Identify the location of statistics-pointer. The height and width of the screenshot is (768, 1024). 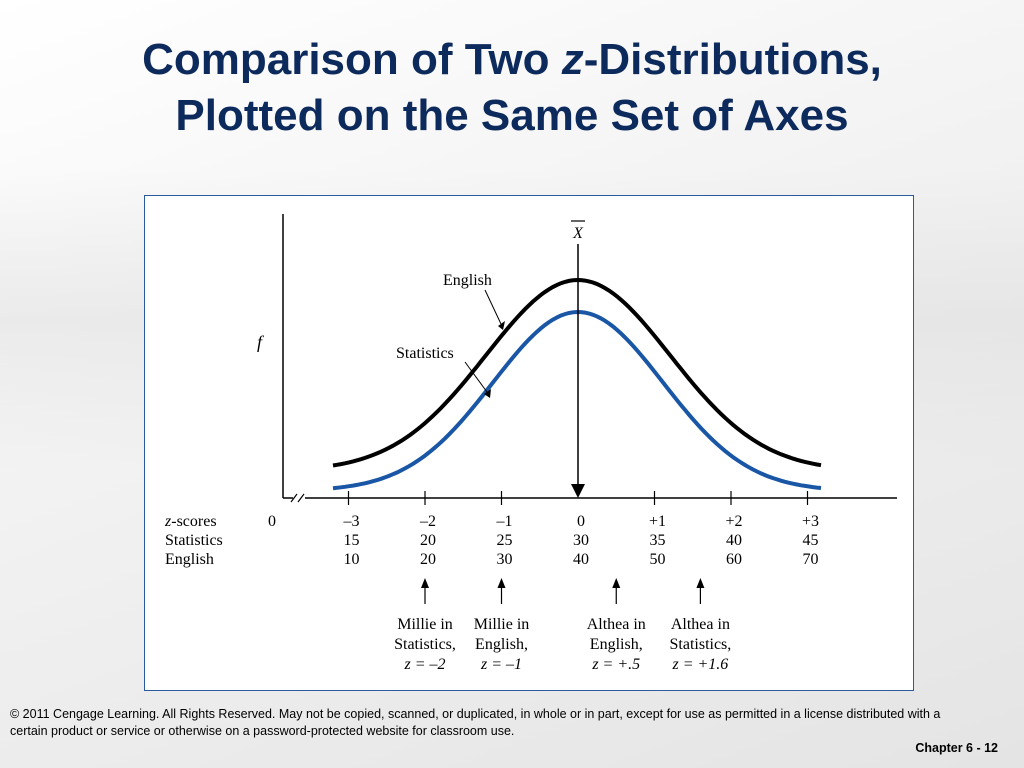
(476, 377).